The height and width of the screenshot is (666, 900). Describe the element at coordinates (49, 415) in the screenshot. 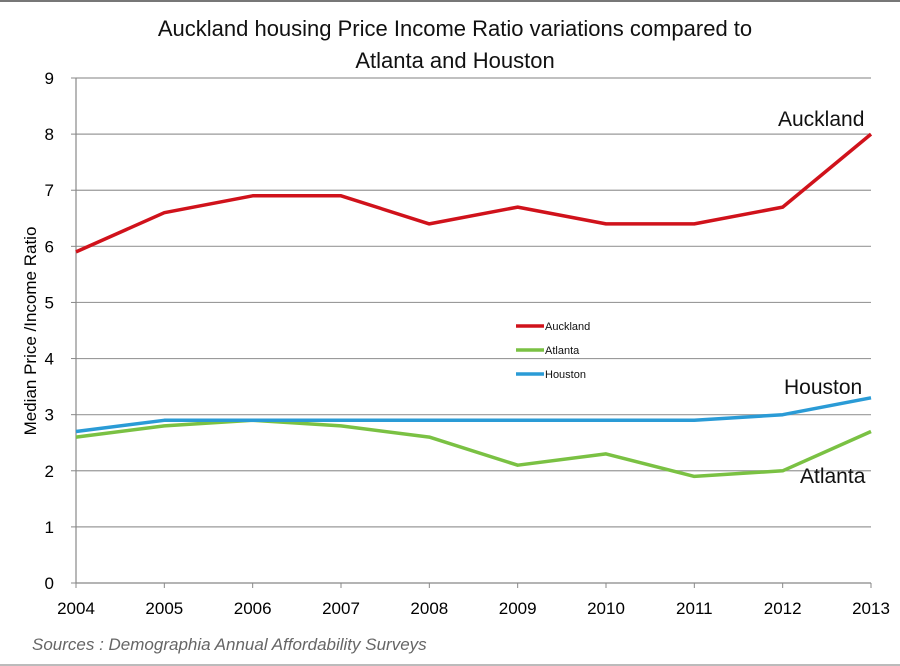

I see `y-tick-label: 3` at that location.